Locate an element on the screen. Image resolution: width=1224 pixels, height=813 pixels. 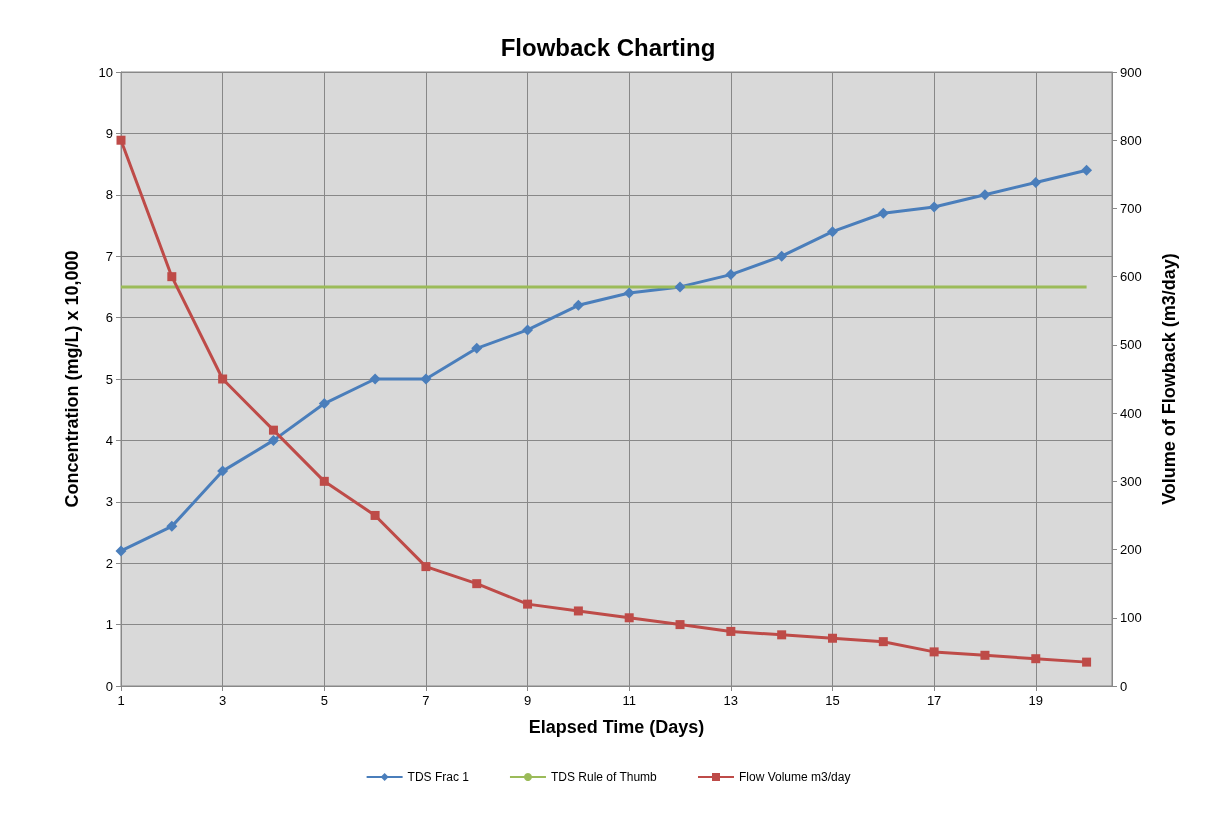
x-axis-title: Elapsed Time (Days) is located at coordinates (616, 727).